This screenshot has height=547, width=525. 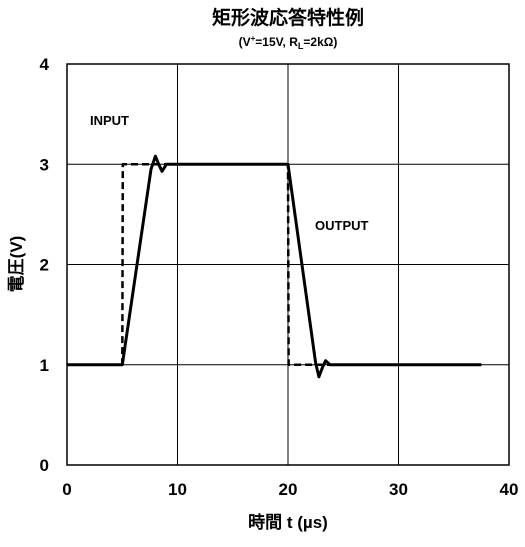 What do you see at coordinates (44, 265) in the screenshot?
I see `y-tick-label: 2` at bounding box center [44, 265].